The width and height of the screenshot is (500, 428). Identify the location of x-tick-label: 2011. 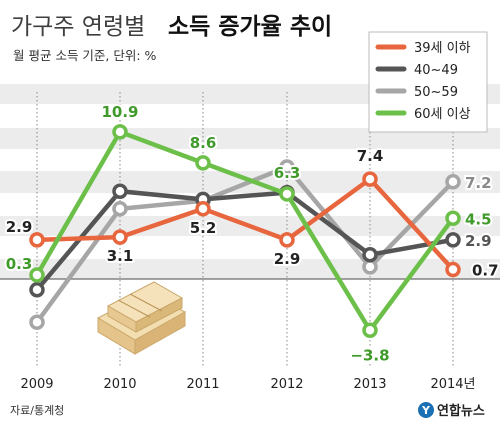
(202, 384).